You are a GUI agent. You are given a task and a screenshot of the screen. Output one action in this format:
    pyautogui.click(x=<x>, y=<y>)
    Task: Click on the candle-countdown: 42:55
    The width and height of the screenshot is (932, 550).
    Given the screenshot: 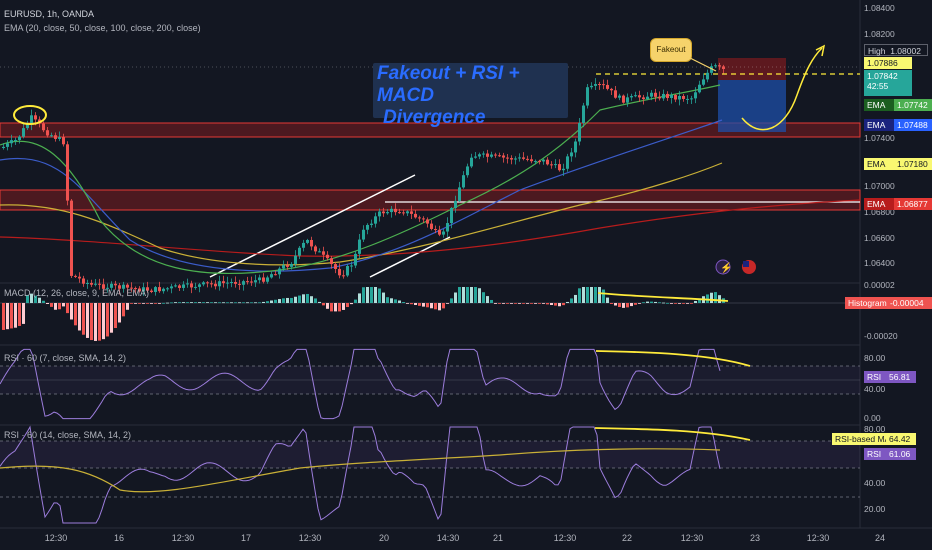 What is the action you would take?
    pyautogui.click(x=878, y=86)
    